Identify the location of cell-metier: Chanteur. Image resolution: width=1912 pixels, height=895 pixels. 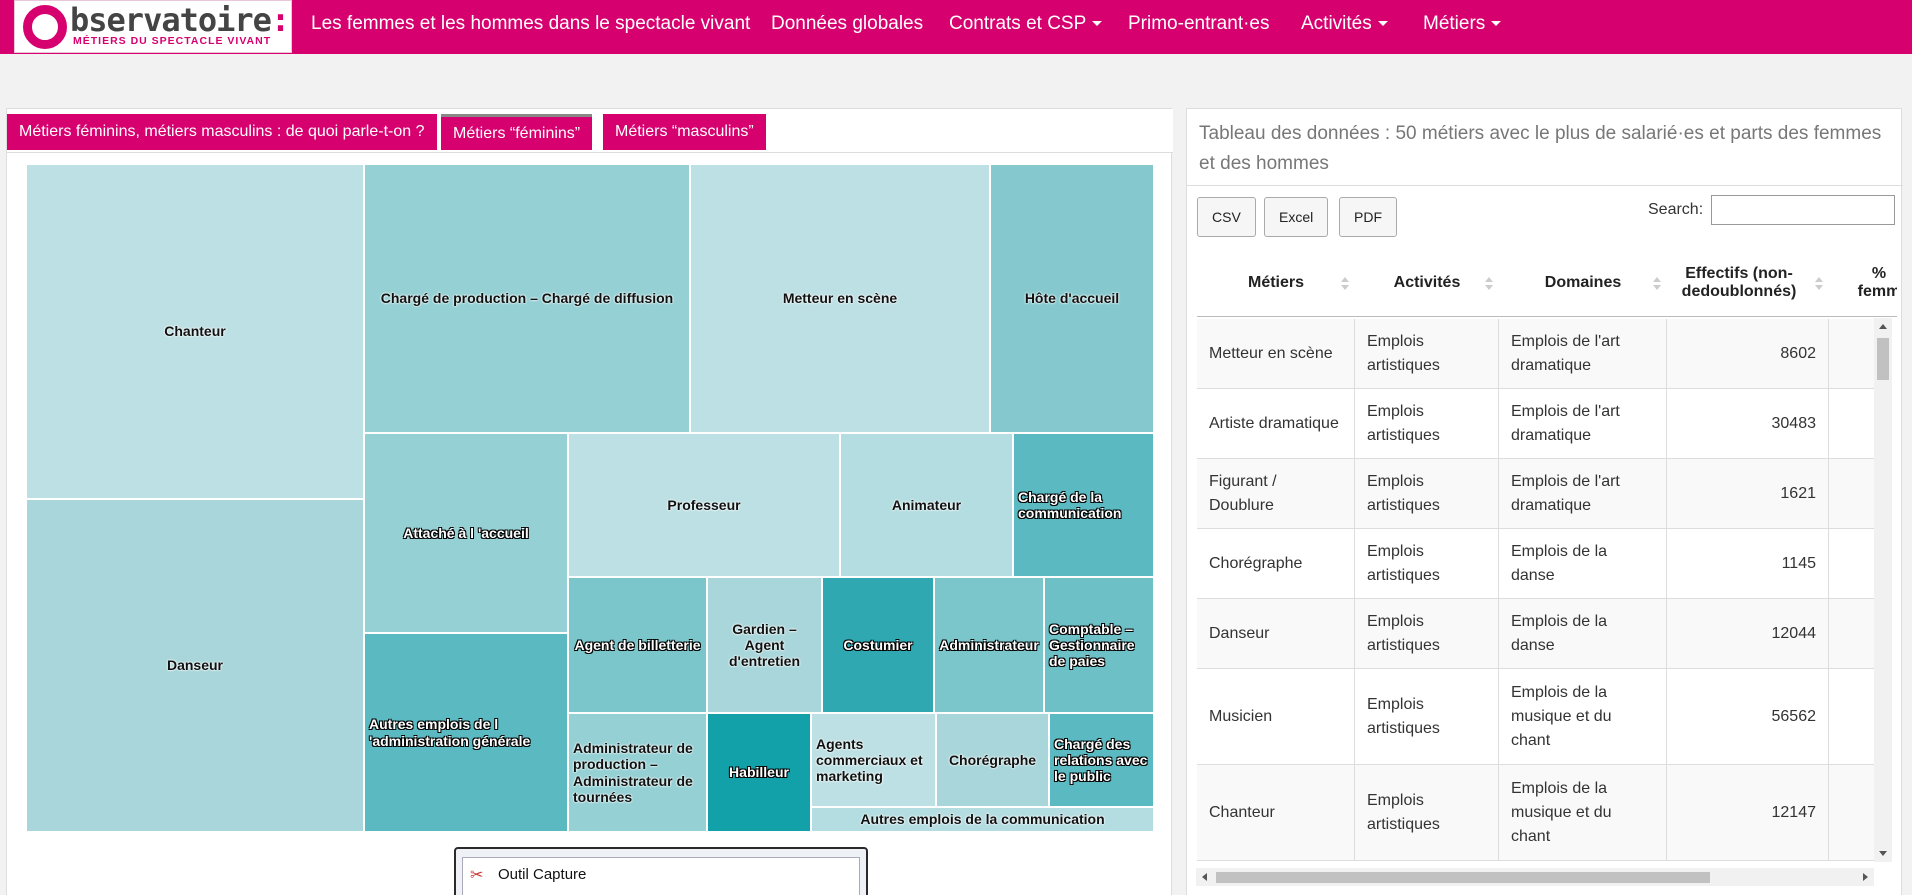
(1276, 812).